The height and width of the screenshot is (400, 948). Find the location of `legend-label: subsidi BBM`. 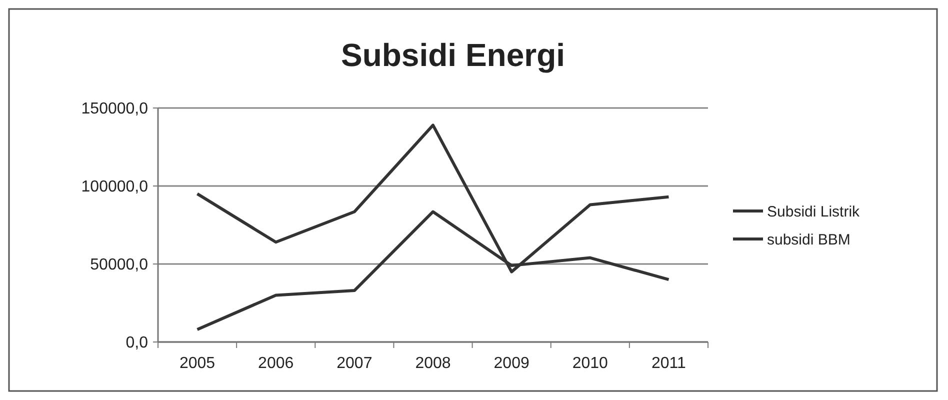

legend-label: subsidi BBM is located at coordinates (808, 239).